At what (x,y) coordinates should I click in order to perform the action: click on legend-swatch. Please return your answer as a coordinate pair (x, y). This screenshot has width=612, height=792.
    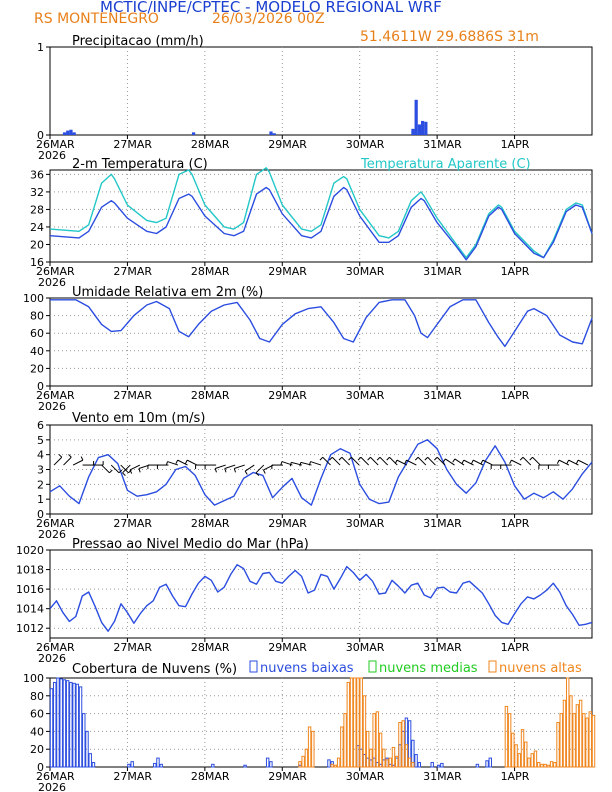
    Looking at the image, I should click on (492, 666).